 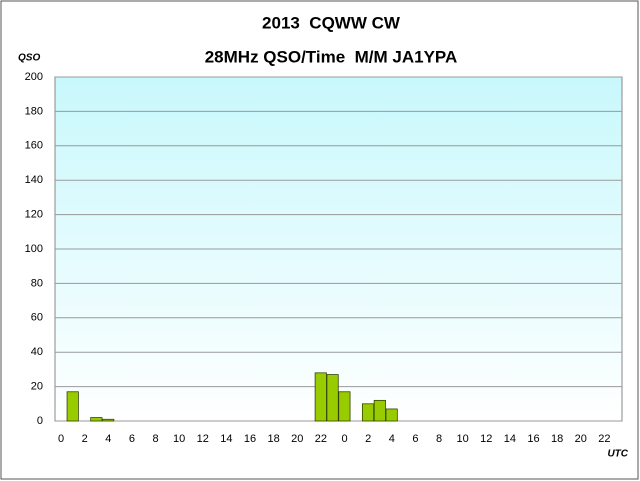 I want to click on y-axis-label: QSO, so click(x=29, y=58).